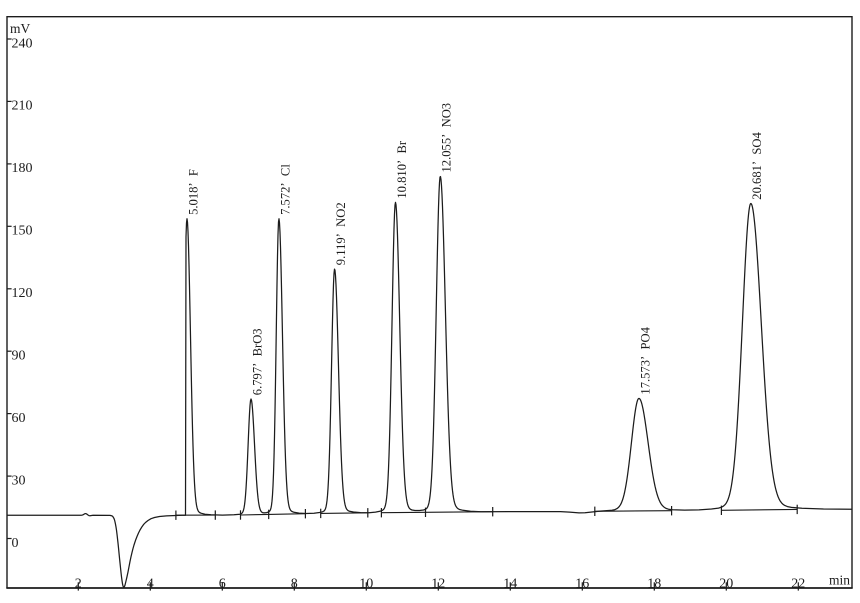 The height and width of the screenshot is (603, 860). What do you see at coordinates (19, 418) in the screenshot?
I see `svg-text: 60` at bounding box center [19, 418].